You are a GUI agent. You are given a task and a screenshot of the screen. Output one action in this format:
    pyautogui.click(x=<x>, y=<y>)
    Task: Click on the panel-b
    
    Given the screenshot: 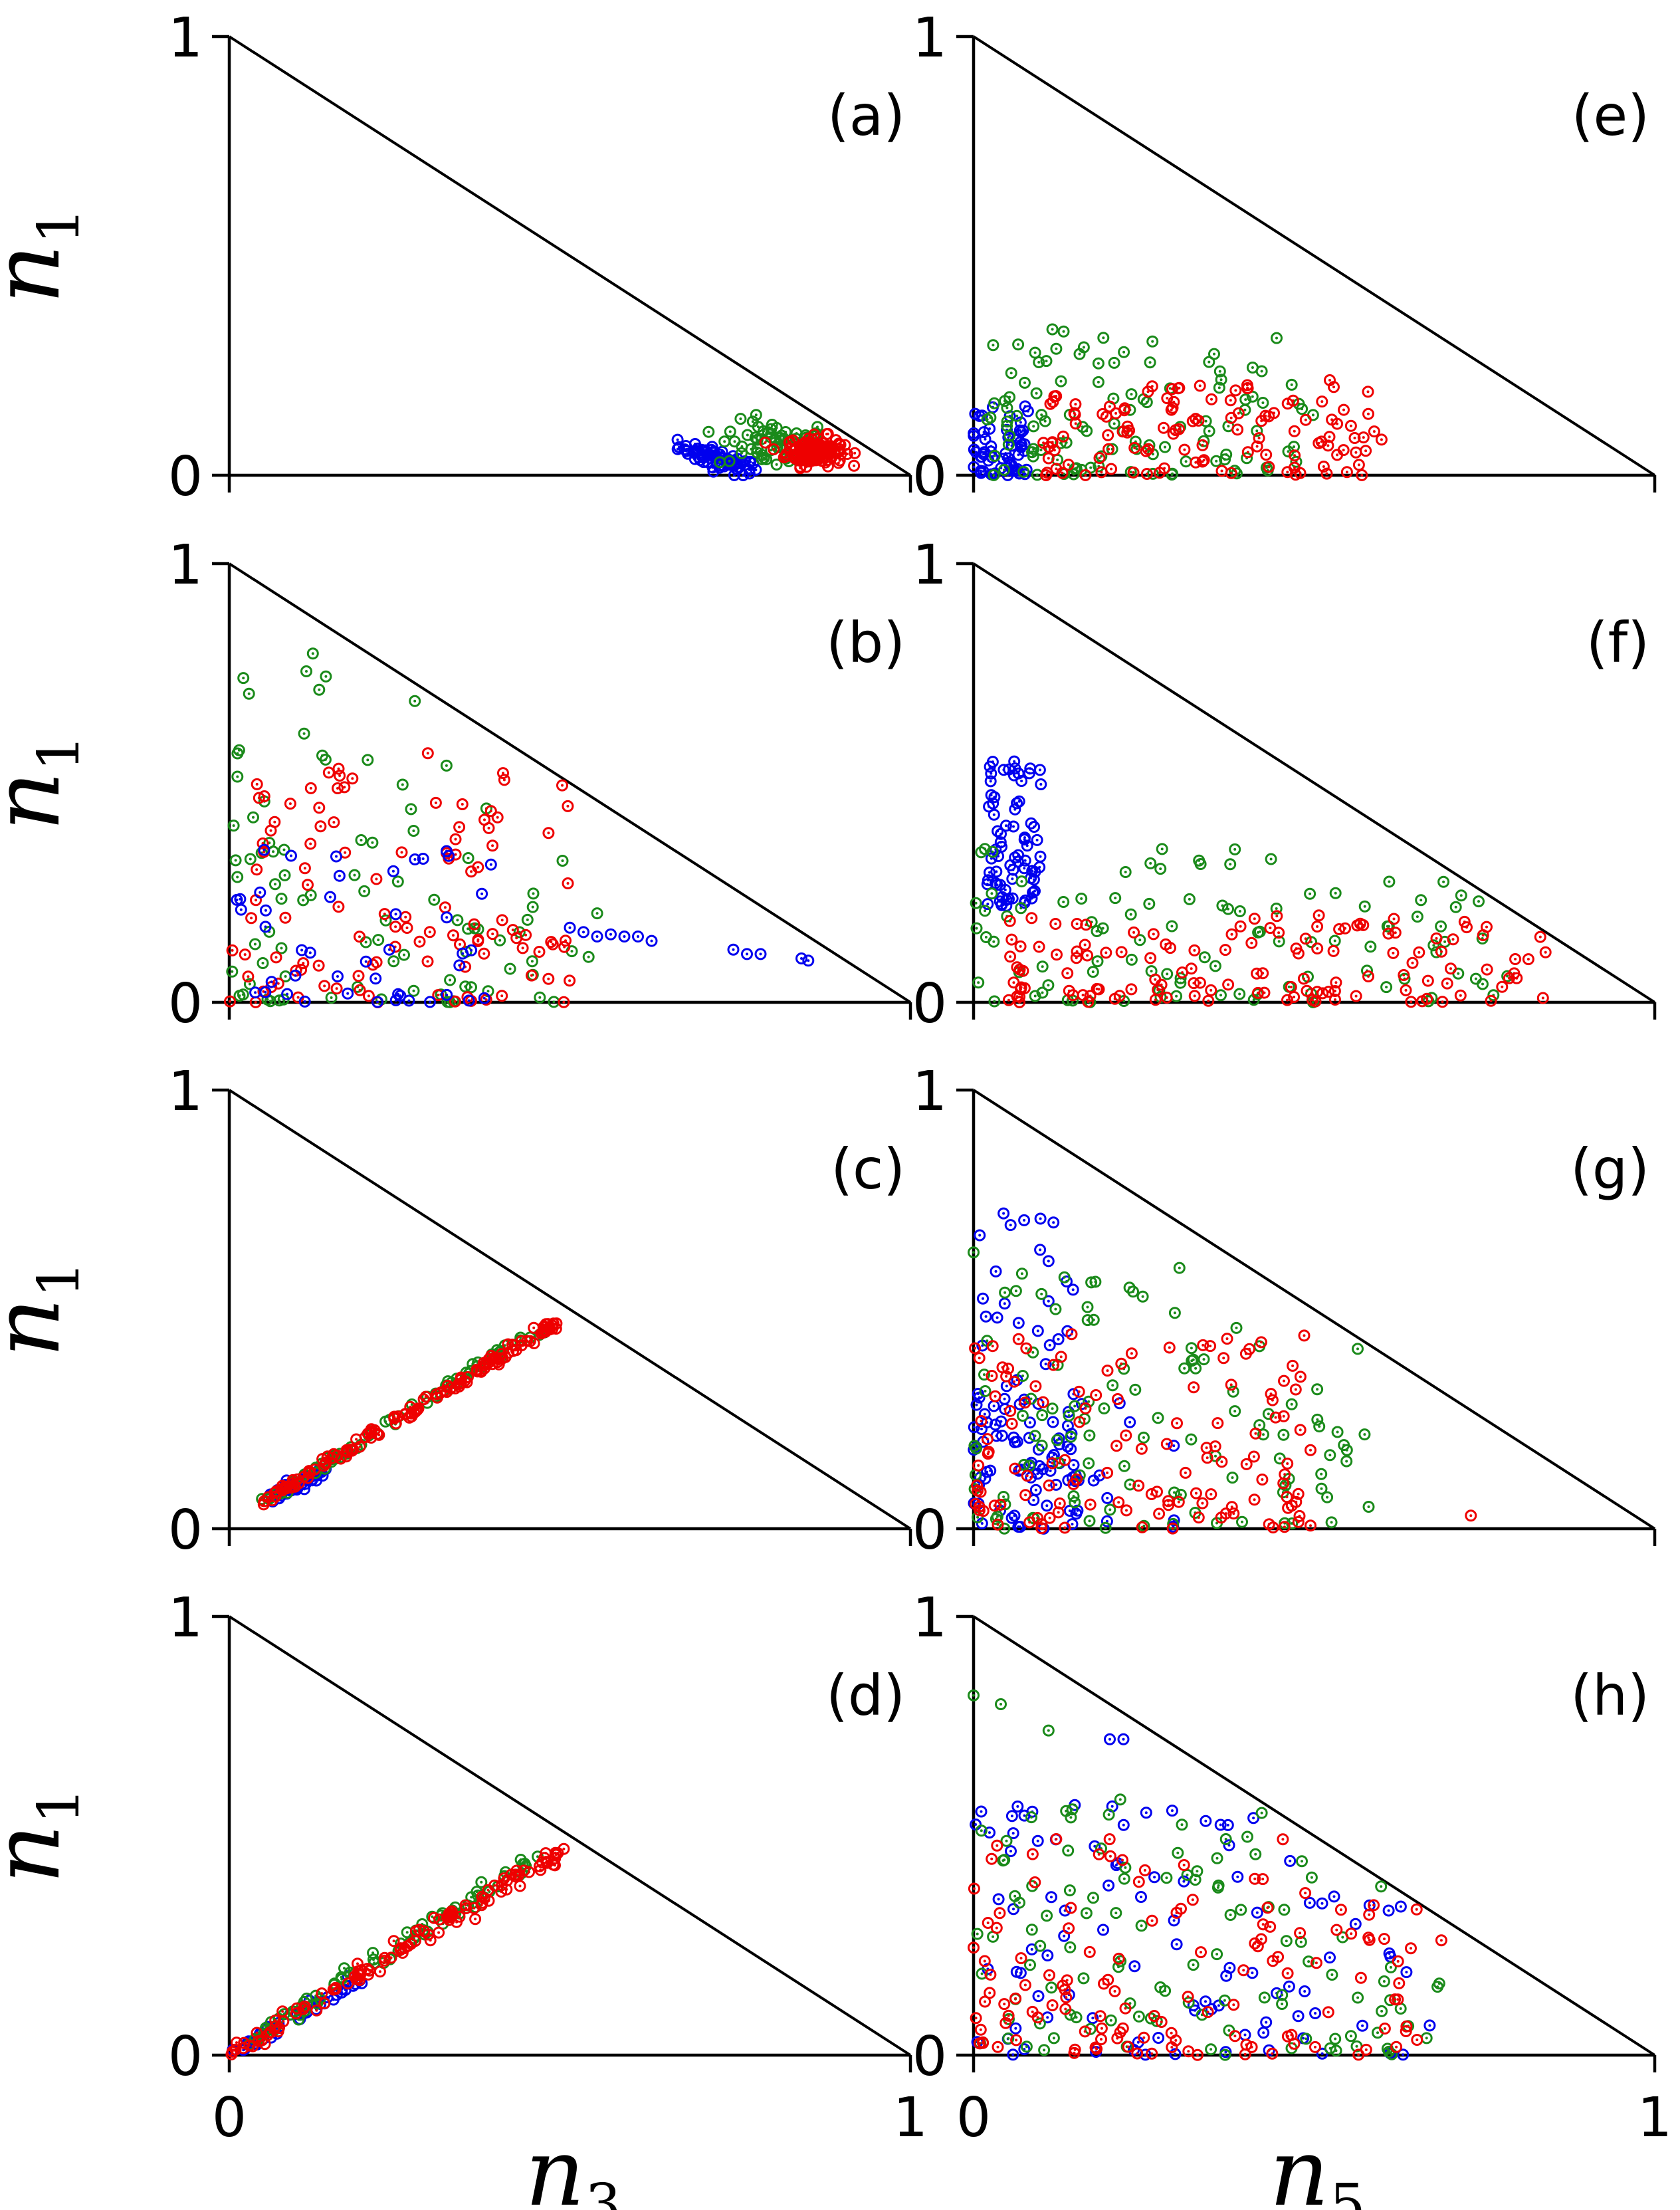 What is the action you would take?
    pyautogui.click(x=562, y=791)
    